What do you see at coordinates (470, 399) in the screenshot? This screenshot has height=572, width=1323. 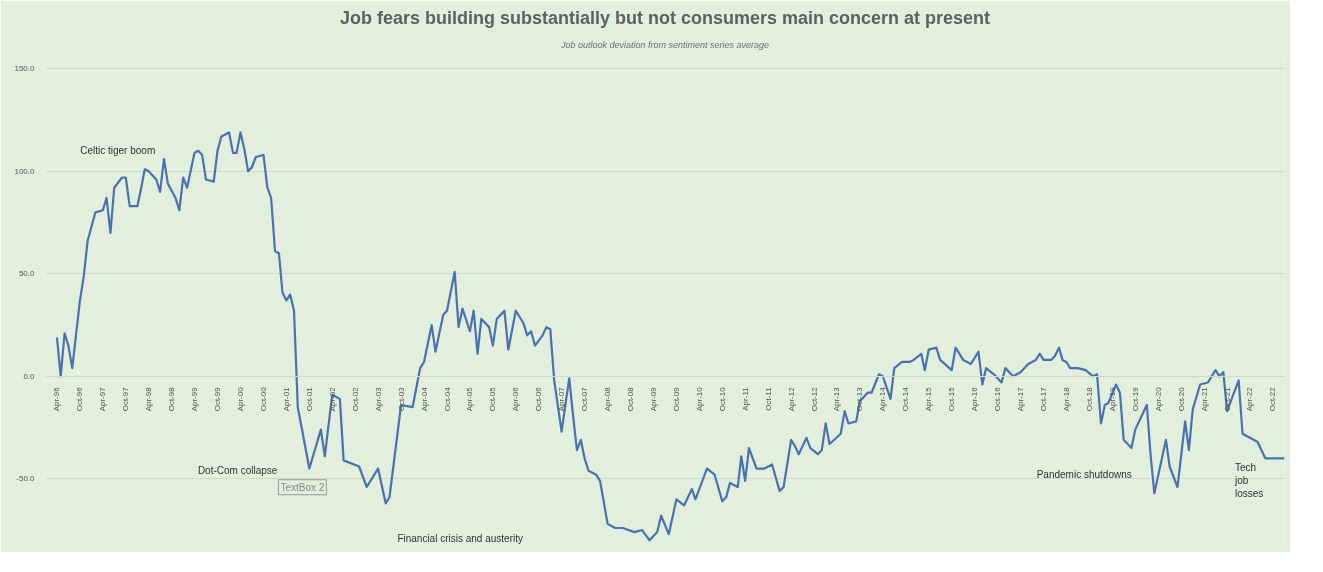 I see `x-tick-label: Apr-05` at bounding box center [470, 399].